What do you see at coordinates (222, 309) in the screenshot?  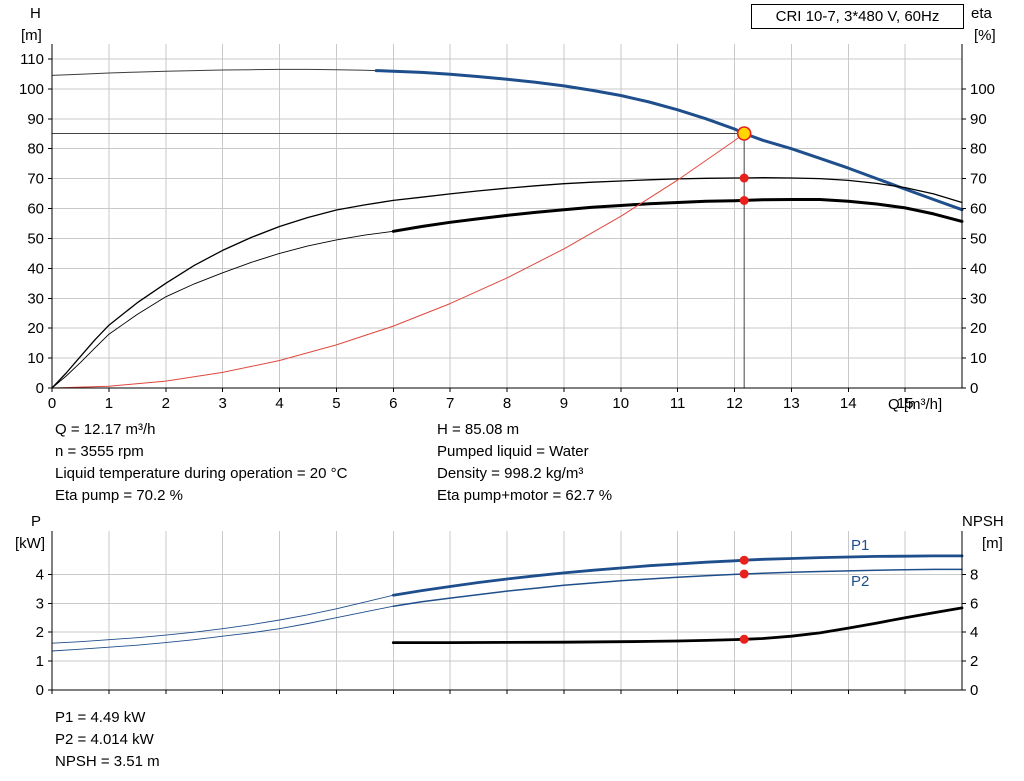 I see `eta-pump-motor-low-flow` at bounding box center [222, 309].